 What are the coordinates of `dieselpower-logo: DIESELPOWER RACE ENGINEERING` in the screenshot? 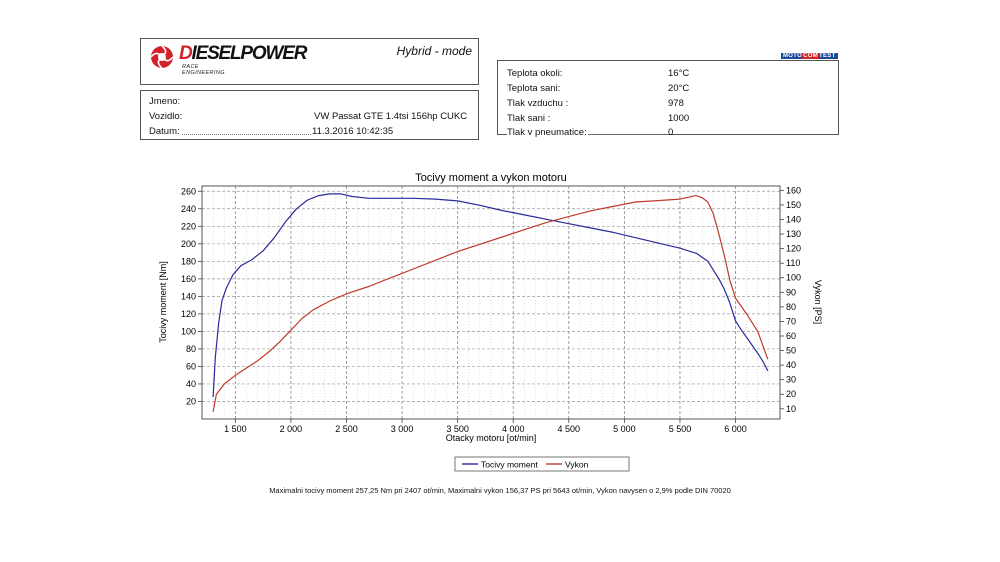 It's located at (228, 59).